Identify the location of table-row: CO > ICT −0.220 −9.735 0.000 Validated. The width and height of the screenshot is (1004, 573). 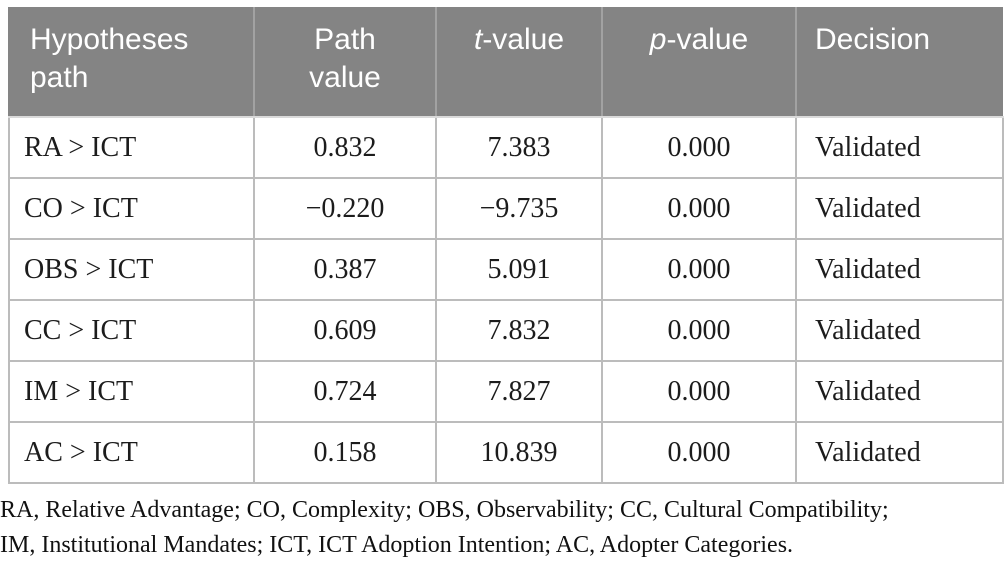
(506, 208).